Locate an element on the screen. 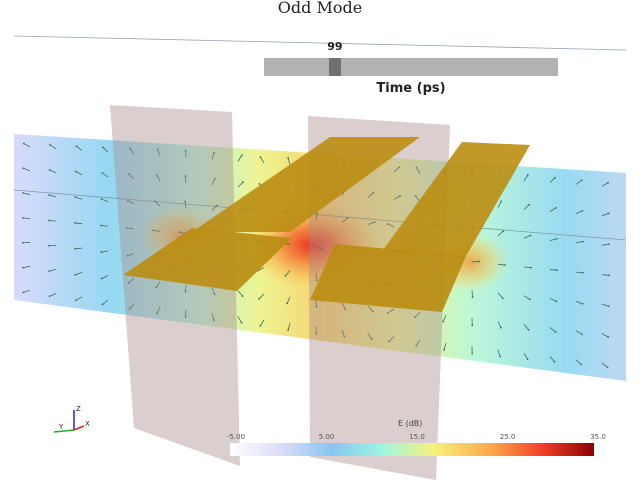 The image size is (640, 480). microstrip-left-back is located at coordinates (306, 184).